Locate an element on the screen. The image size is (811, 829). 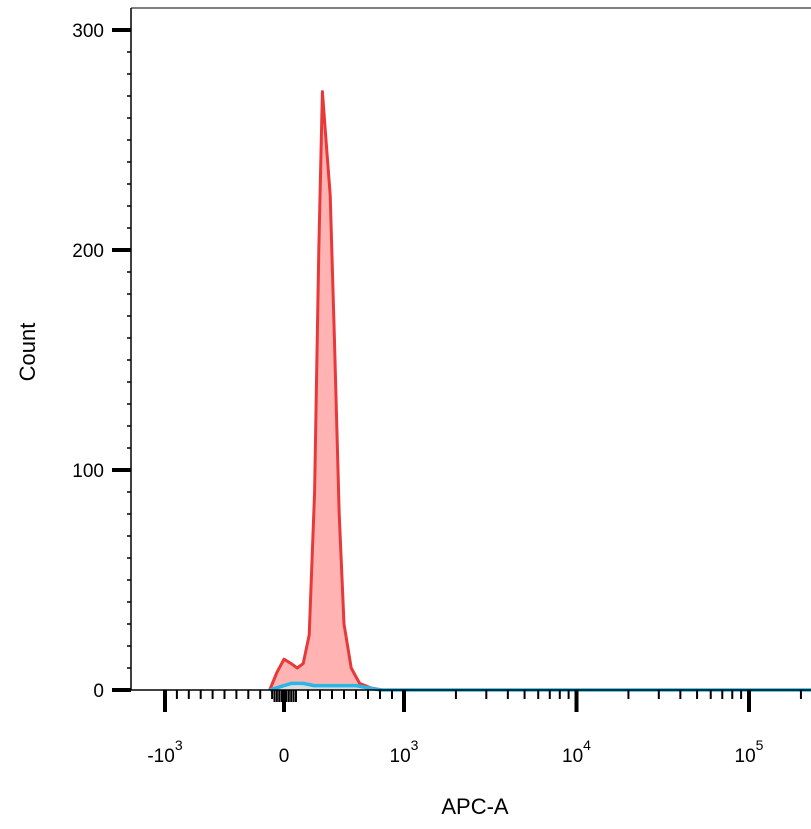
y-tick-label: 0 is located at coordinates (98, 691).